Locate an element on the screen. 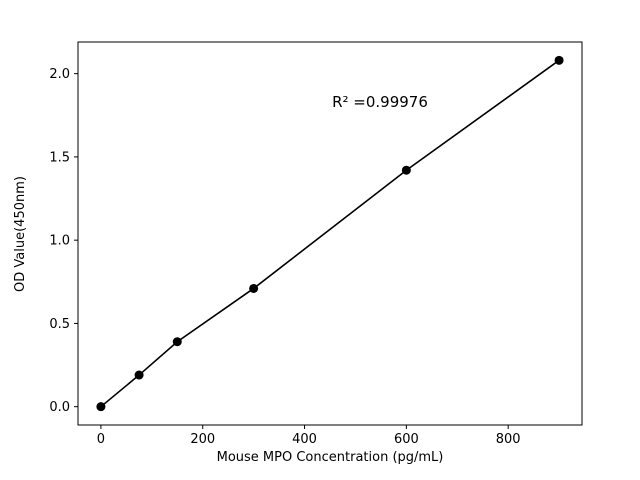  y-tick-label: 1.0 is located at coordinates (59, 241).